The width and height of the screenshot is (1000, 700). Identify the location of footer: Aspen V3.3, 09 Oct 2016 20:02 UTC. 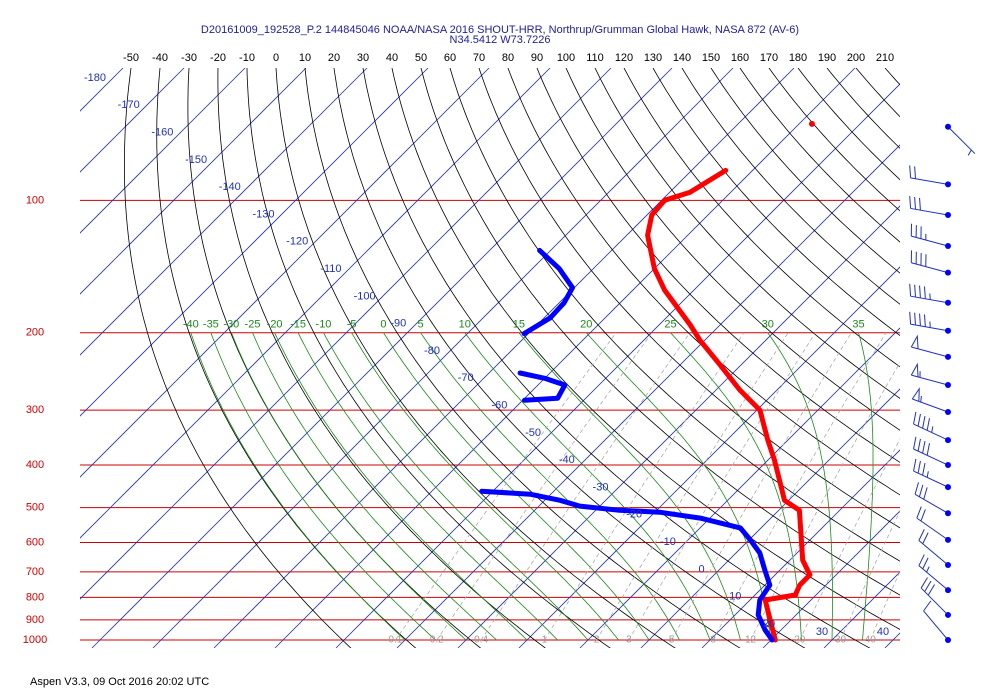
(119, 682).